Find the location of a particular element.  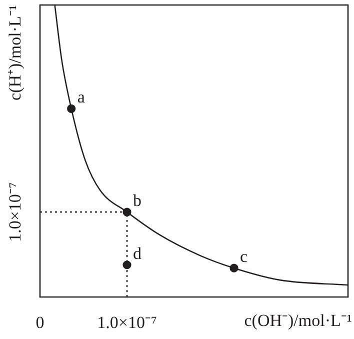

annotation: b is located at coordinates (137, 200).